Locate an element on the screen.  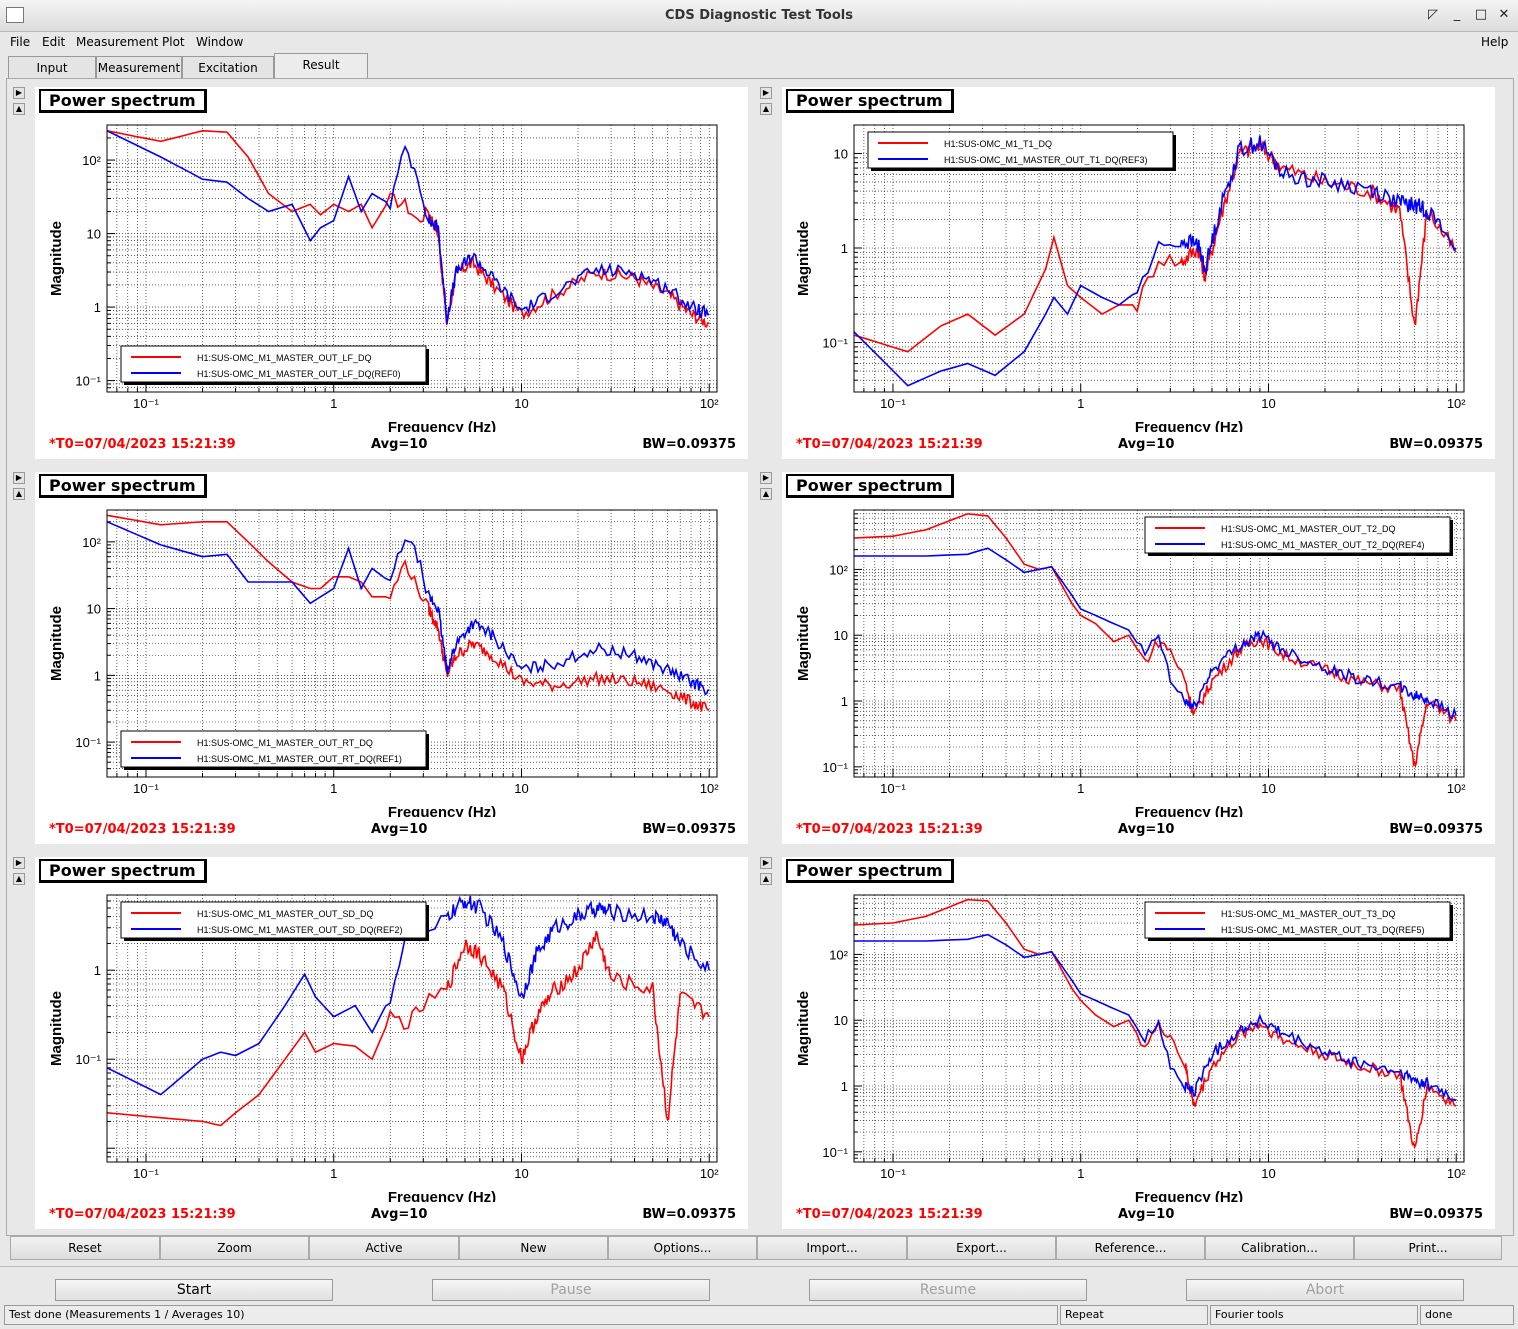
title-bar: CDS Diagnostic Test Tools ◸ _ □ ✕ is located at coordinates (759, 16).